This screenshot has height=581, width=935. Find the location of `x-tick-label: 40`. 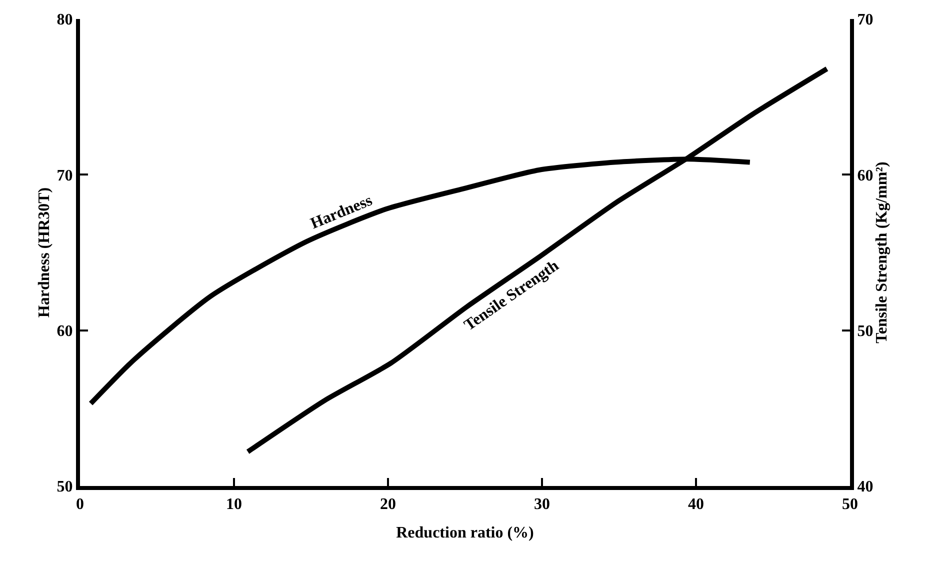

x-tick-label: 40 is located at coordinates (696, 505).